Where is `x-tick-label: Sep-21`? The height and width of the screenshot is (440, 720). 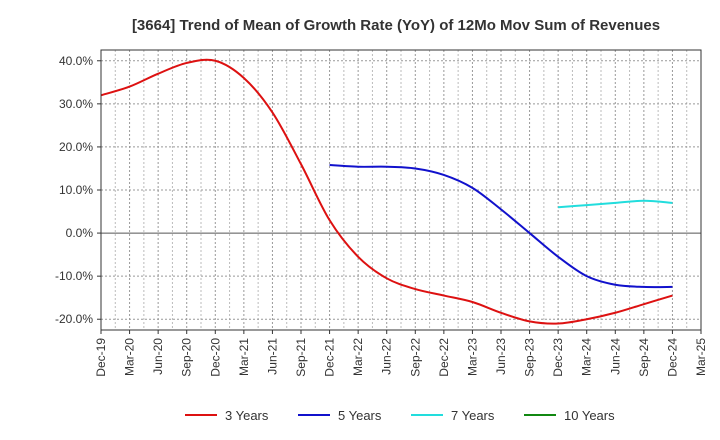
x-tick-label: Sep-21 is located at coordinates (301, 357).